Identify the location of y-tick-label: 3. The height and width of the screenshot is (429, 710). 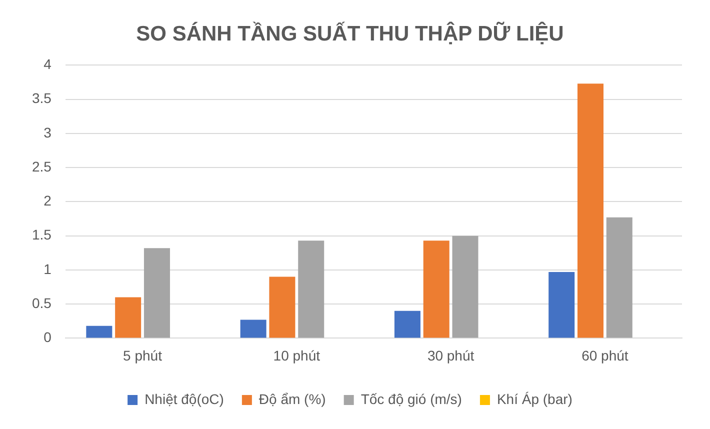
(48, 132).